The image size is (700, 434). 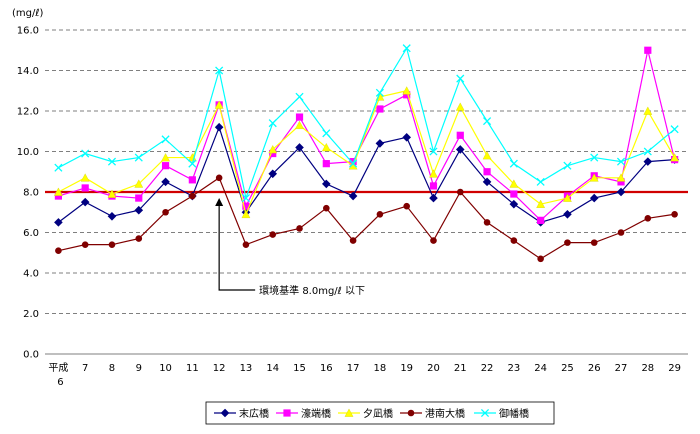 What do you see at coordinates (647, 368) in the screenshot?
I see `x-tick-label: 28` at bounding box center [647, 368].